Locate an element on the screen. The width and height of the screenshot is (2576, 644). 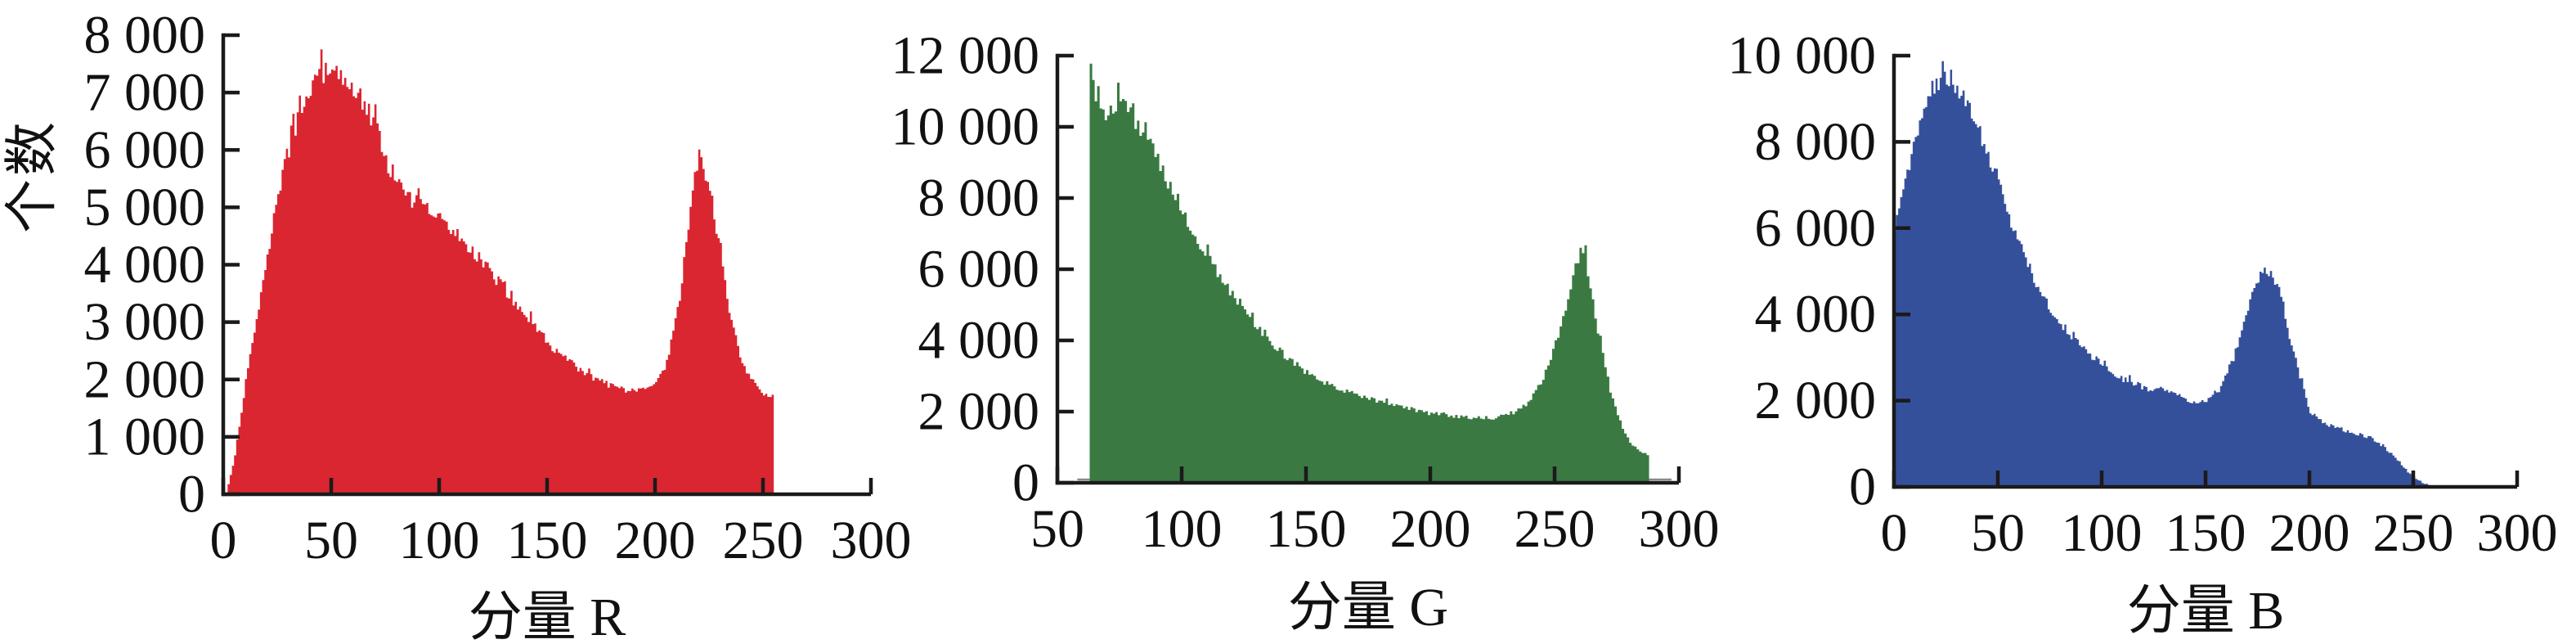
y-tick-label: 7 000 is located at coordinates (145, 93).